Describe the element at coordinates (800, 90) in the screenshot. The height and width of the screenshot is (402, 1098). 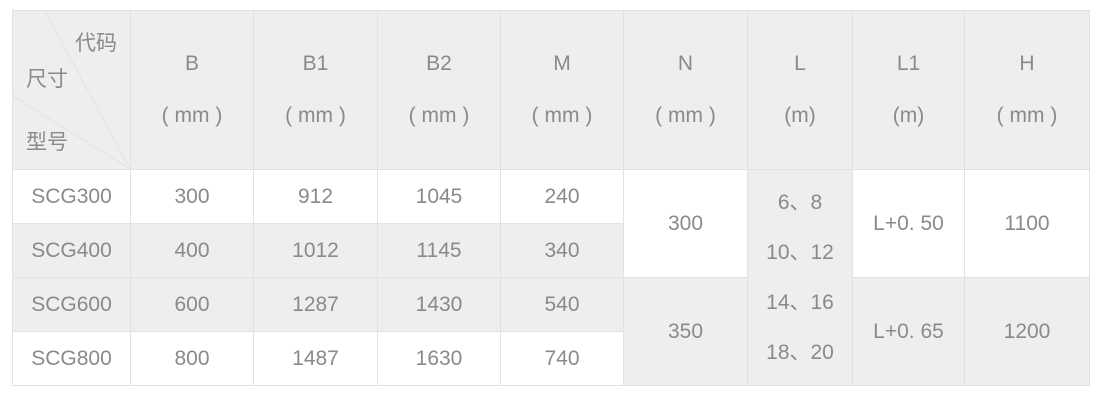
I see `col-header-l: L (m)` at that location.